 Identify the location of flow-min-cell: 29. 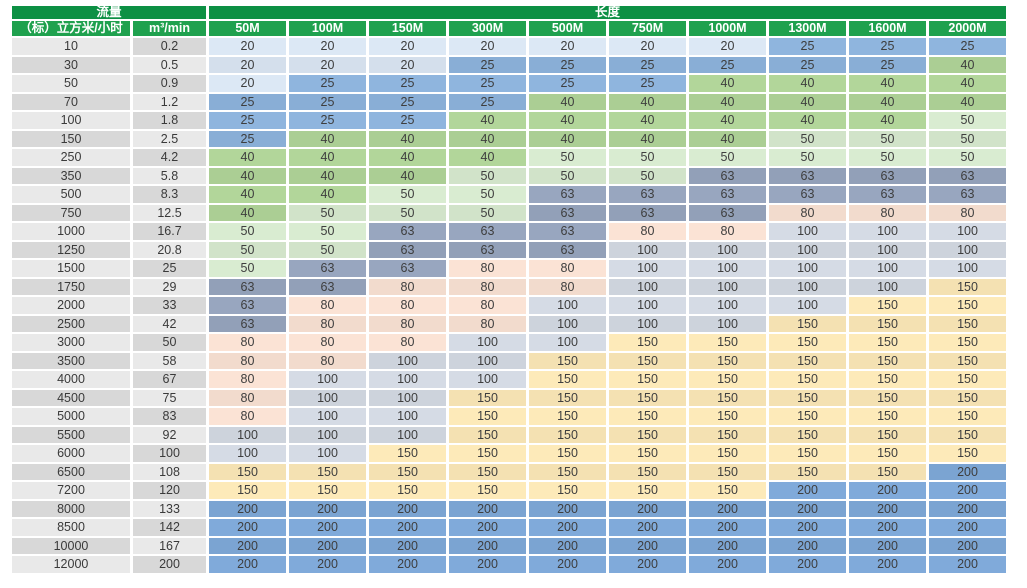
(169, 286).